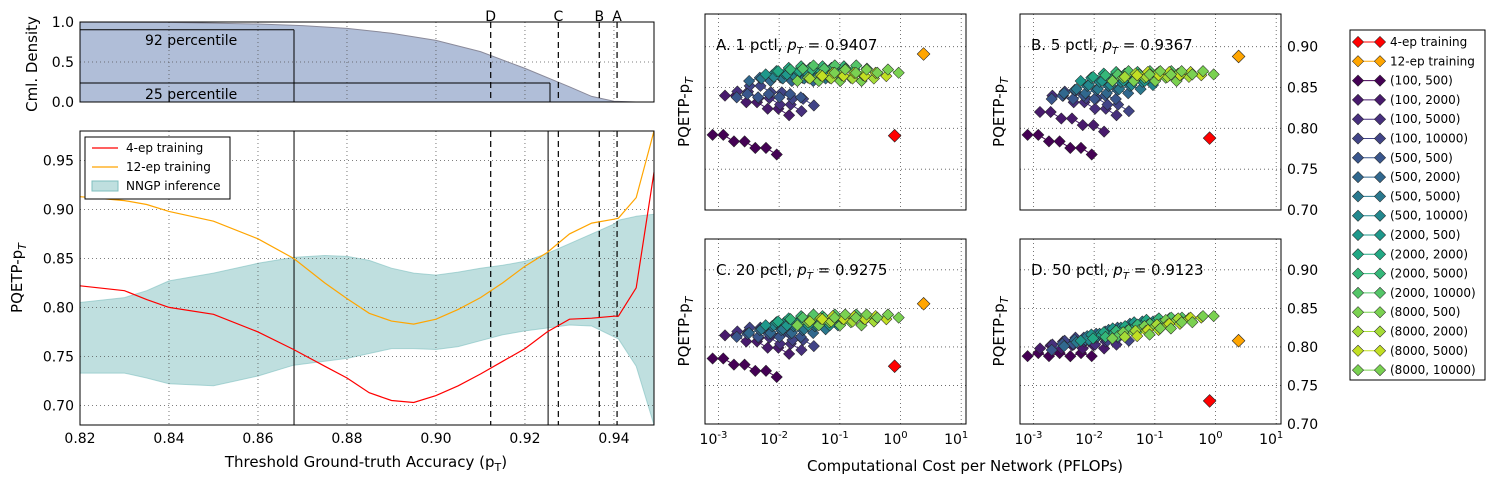  I want to click on scatter-xtick-D4: 101, so click(1271, 439).